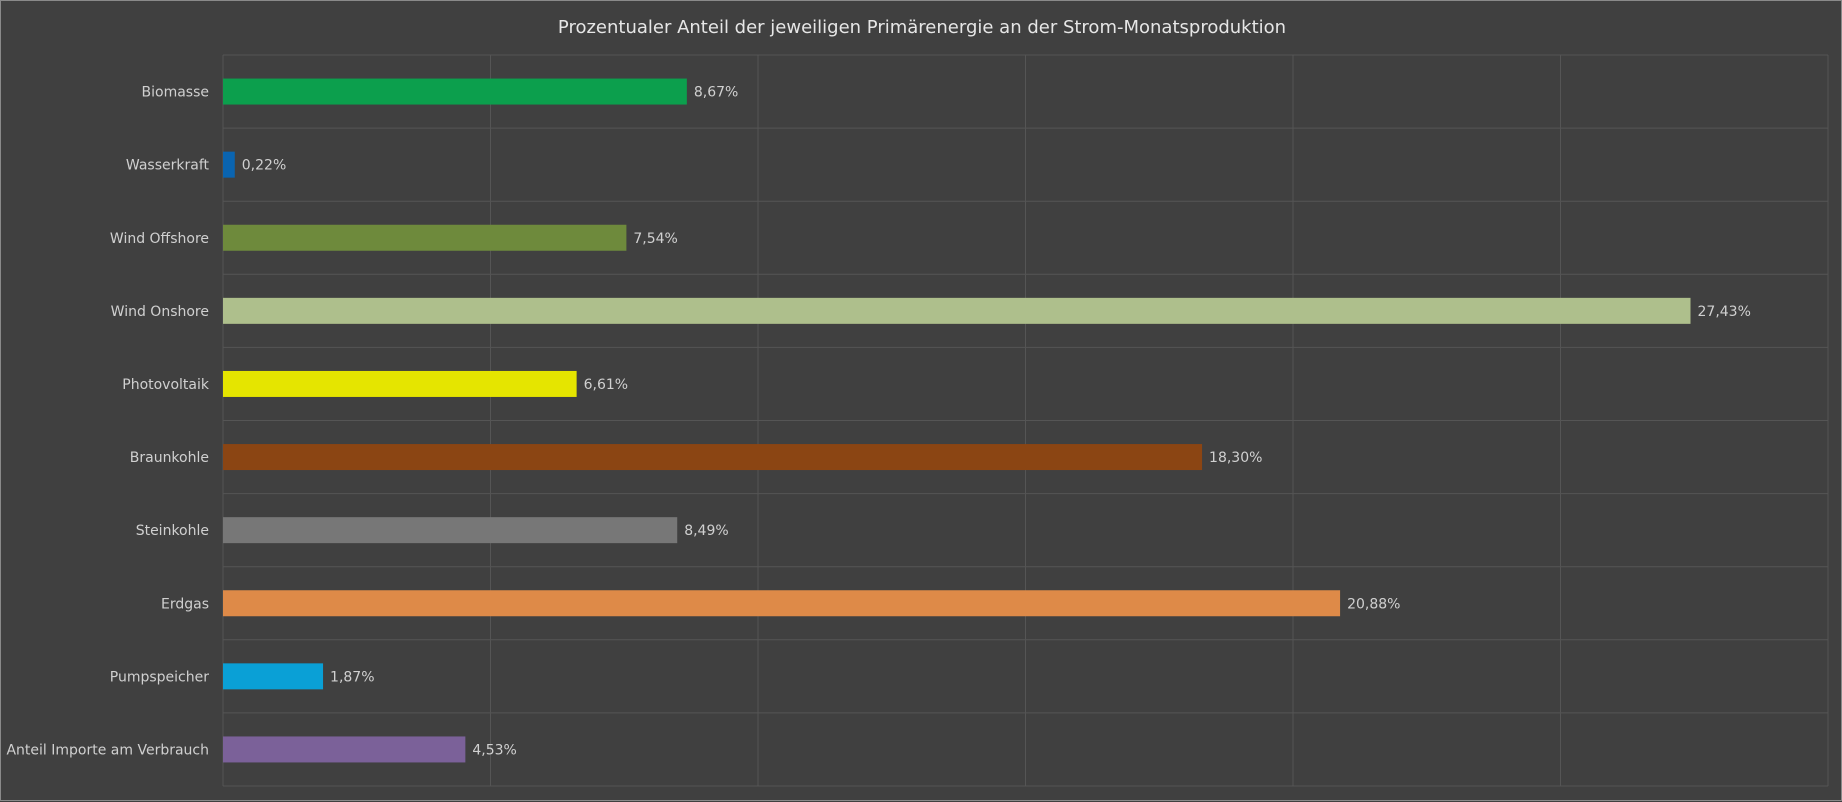  What do you see at coordinates (107, 750) in the screenshot?
I see `category-label: Anteil Importe am Verbrauch` at bounding box center [107, 750].